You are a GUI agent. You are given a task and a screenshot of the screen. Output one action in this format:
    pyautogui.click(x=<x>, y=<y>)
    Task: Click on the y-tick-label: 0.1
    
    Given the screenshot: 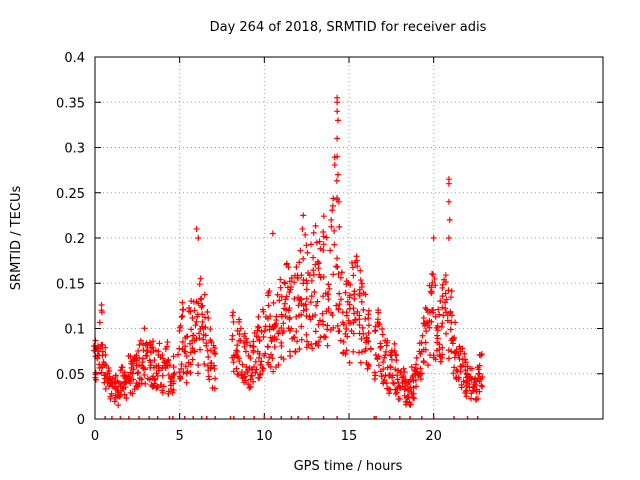 What is the action you would take?
    pyautogui.click(x=74, y=330)
    